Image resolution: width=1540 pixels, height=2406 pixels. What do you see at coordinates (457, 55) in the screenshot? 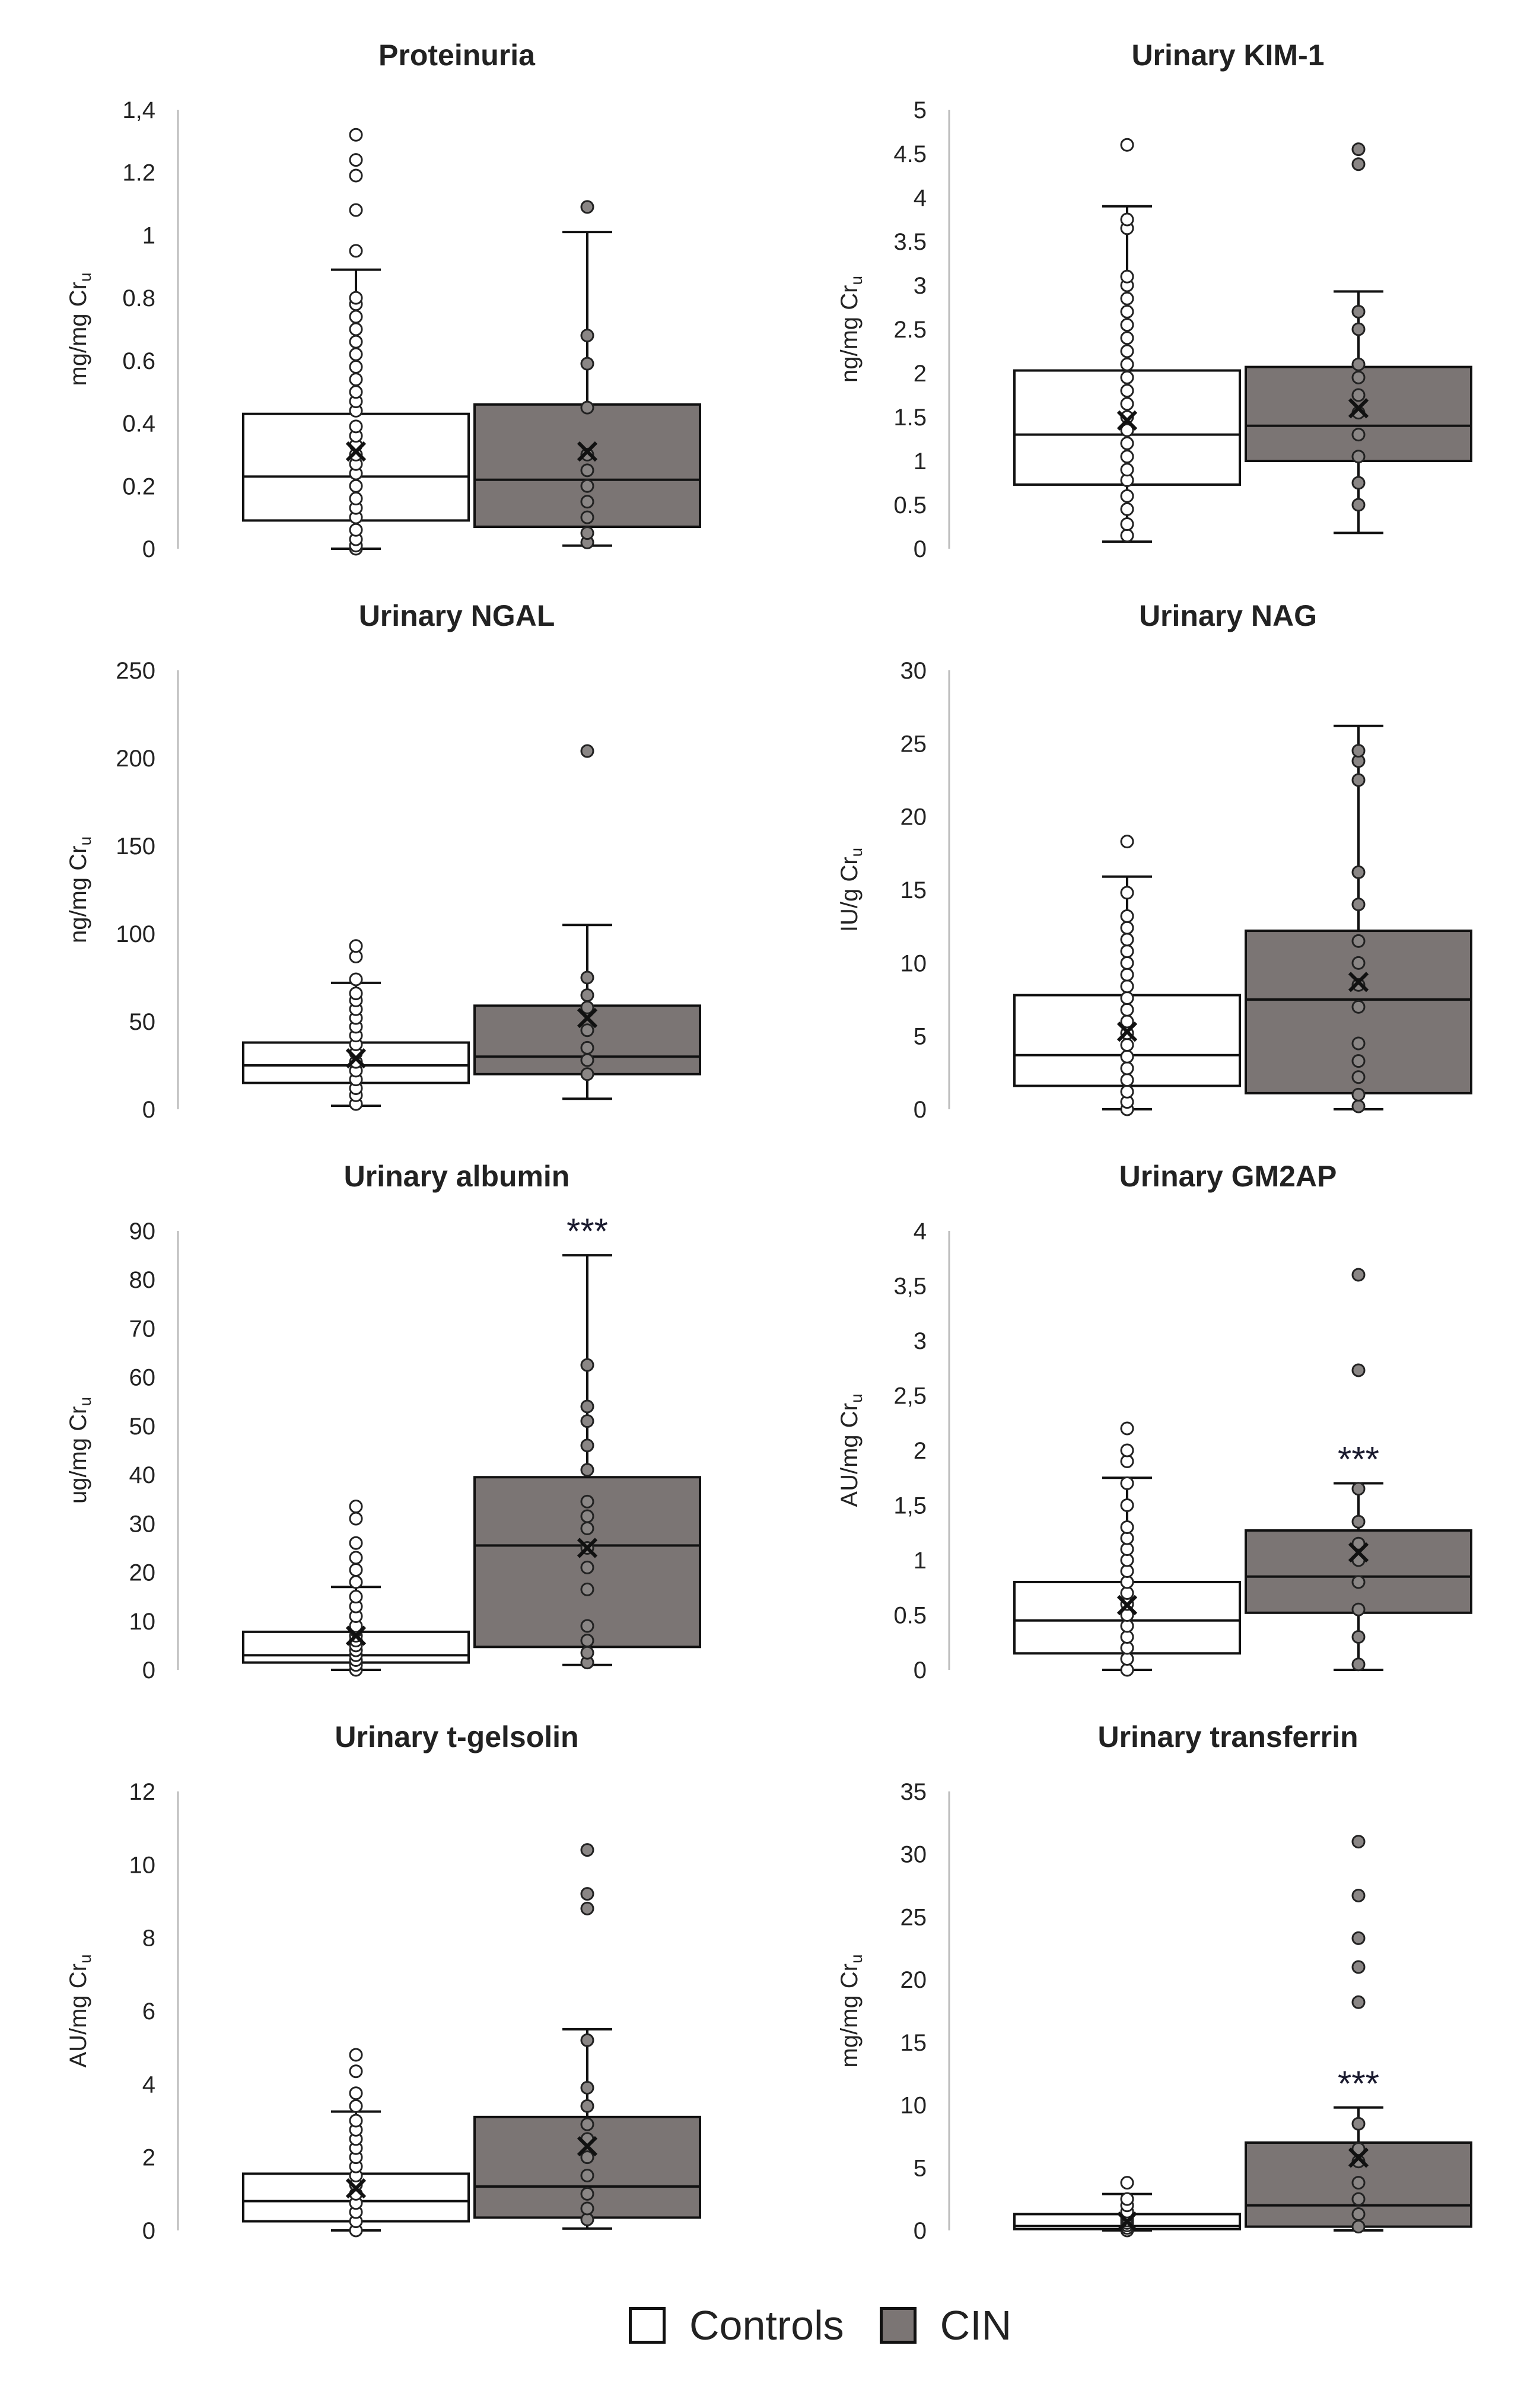
I see `panel-title: Proteinuria` at bounding box center [457, 55].